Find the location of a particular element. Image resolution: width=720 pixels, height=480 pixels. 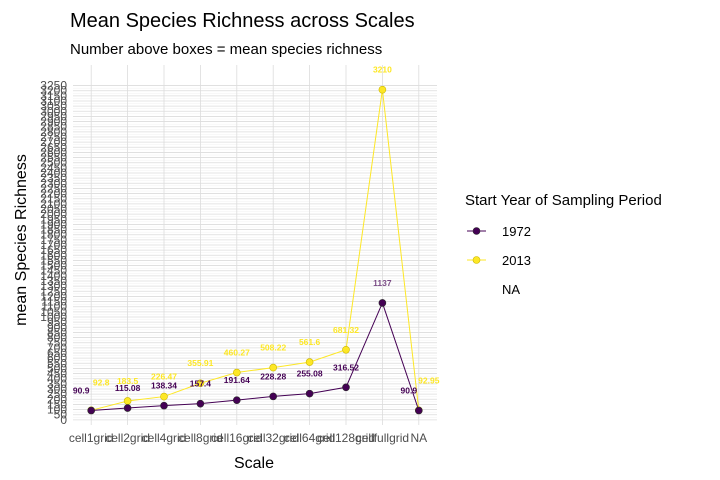

y-tick-label: 2150 is located at coordinates (53, 199).